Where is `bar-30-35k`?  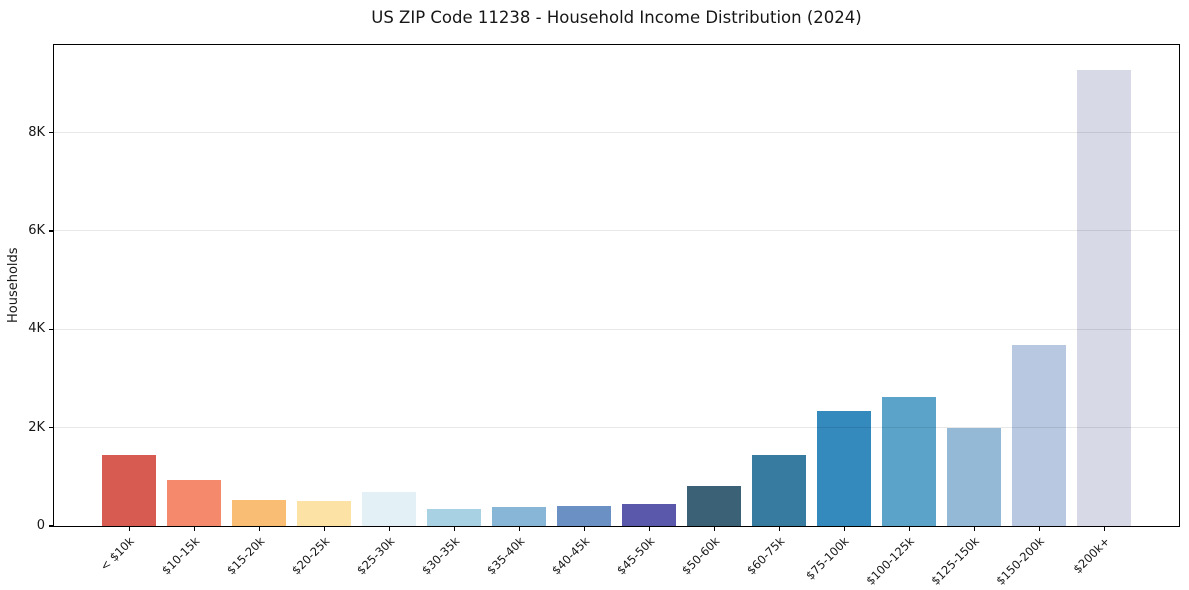
bar-30-35k is located at coordinates (454, 517).